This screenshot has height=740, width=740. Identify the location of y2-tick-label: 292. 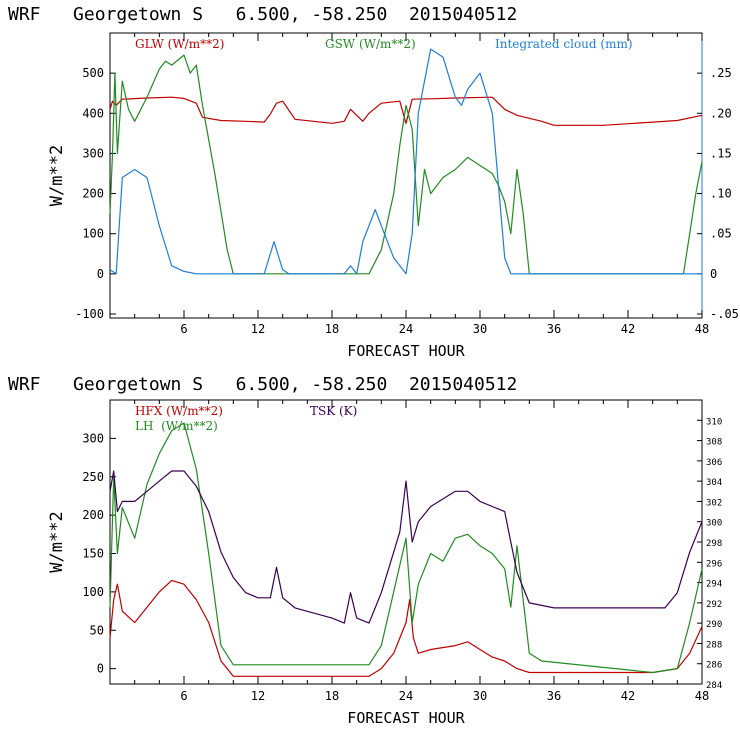
(714, 605).